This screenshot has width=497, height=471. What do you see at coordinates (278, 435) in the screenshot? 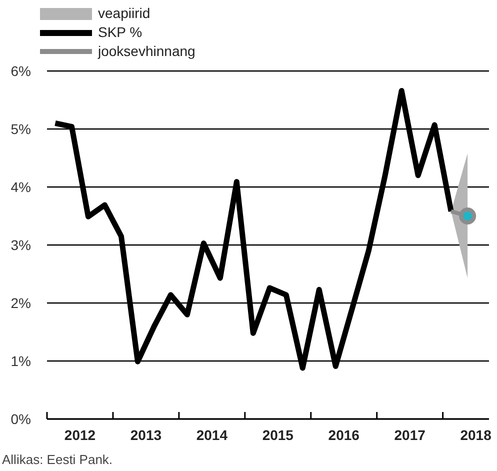
I see `x-tick-label: 2015` at bounding box center [278, 435].